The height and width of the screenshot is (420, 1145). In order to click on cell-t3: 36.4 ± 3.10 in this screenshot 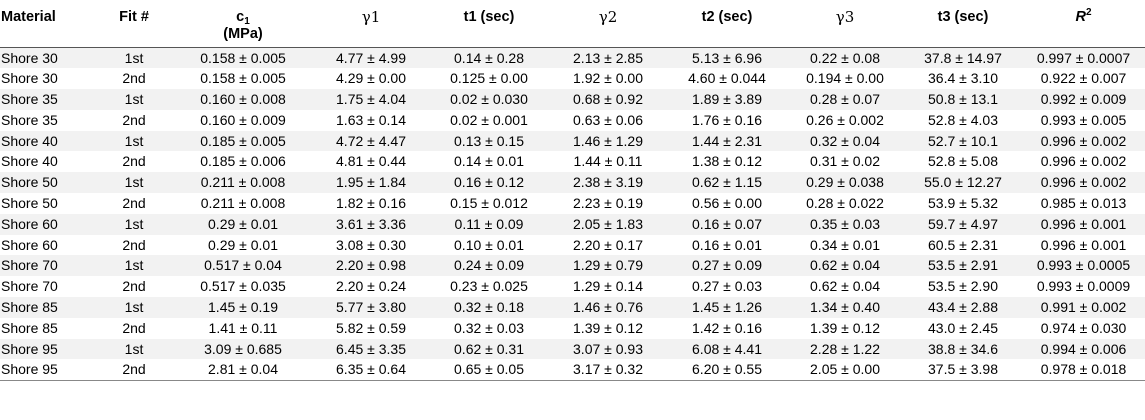, I will do `click(963, 78)`.